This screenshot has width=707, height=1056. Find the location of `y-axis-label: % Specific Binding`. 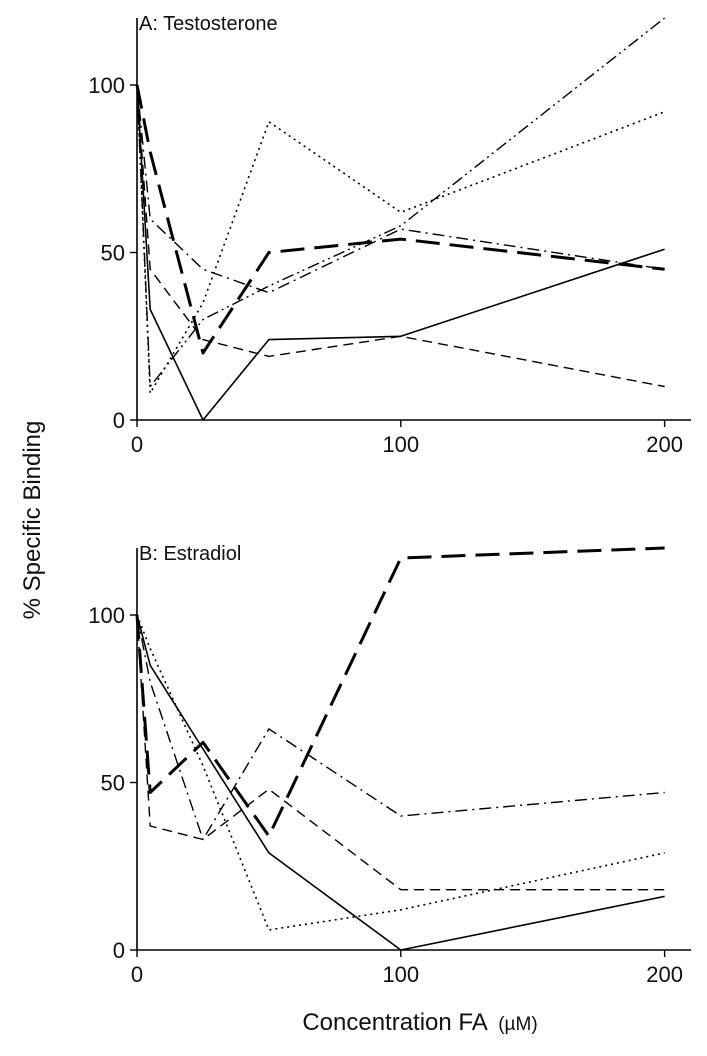

y-axis-label: % Specific Binding is located at coordinates (32, 520).